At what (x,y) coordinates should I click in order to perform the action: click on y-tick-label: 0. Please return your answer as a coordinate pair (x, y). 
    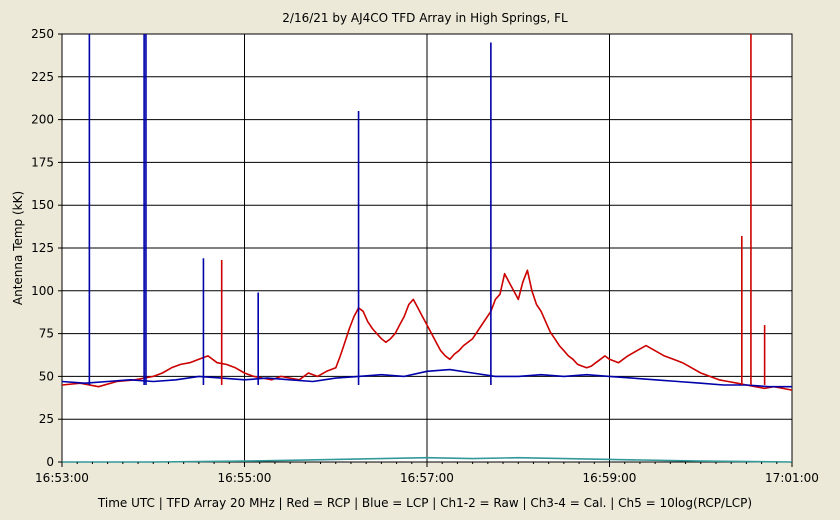
    Looking at the image, I should click on (50, 462).